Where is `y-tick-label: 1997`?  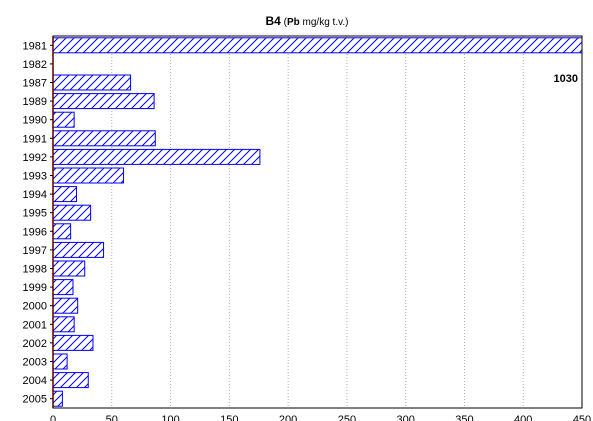 y-tick-label: 1997 is located at coordinates (35, 251).